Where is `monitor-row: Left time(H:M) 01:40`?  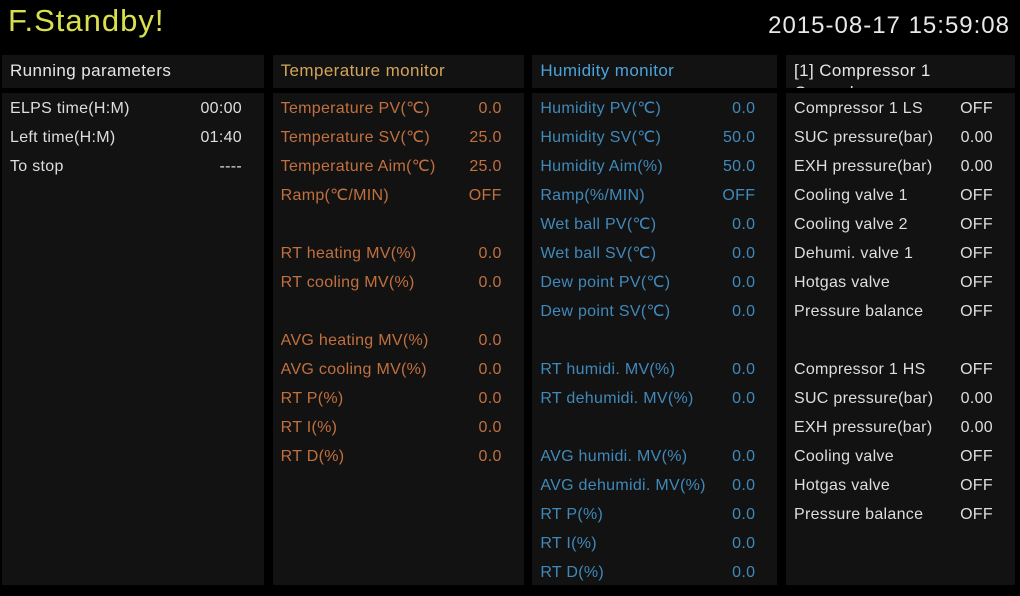 monitor-row: Left time(H:M) 01:40 is located at coordinates (133, 137).